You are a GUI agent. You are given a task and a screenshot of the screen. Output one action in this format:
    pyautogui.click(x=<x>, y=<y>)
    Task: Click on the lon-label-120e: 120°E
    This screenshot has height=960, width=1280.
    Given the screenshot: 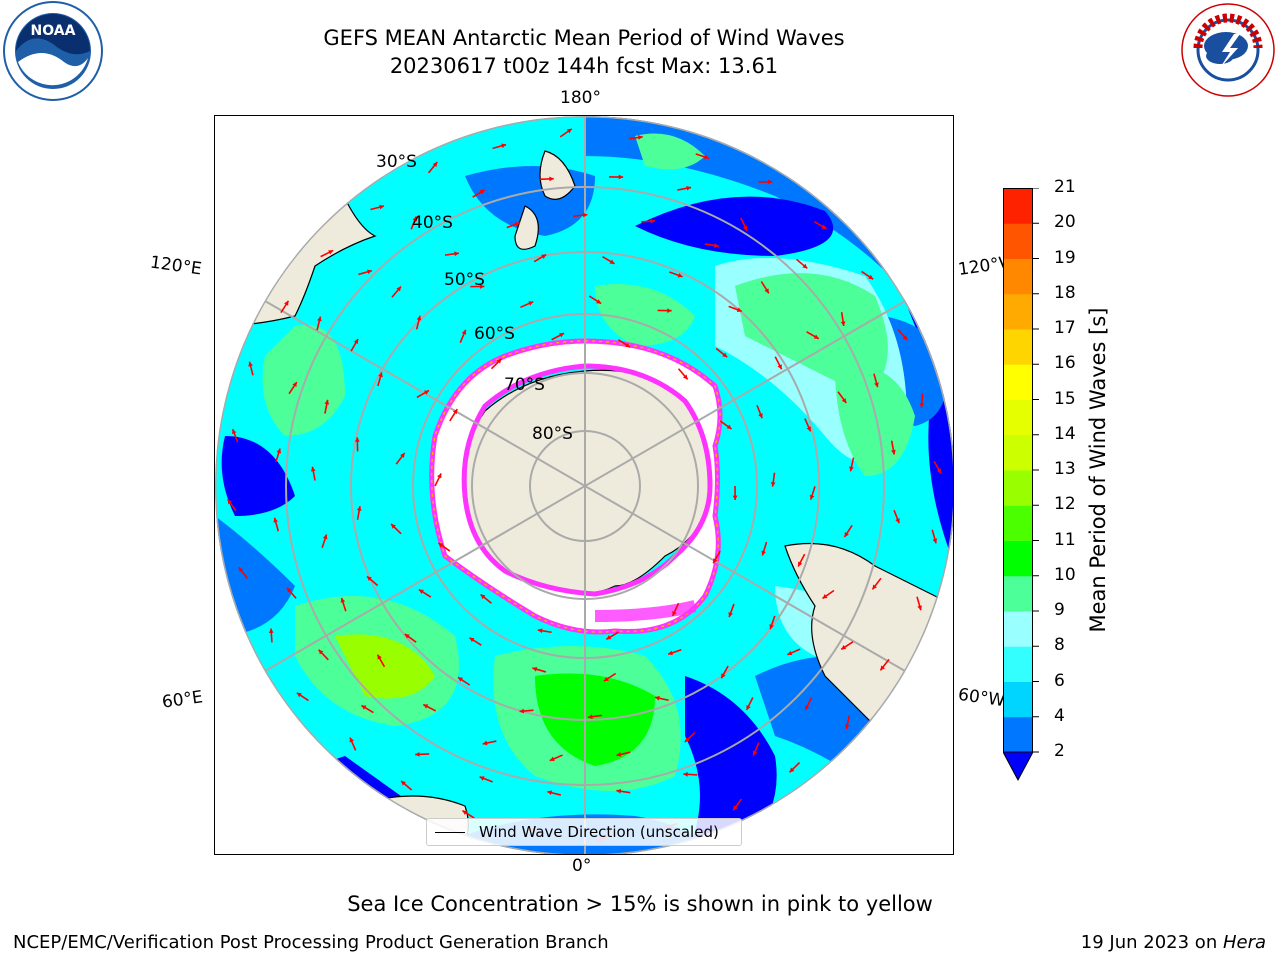 What is the action you would take?
    pyautogui.click(x=175, y=266)
    